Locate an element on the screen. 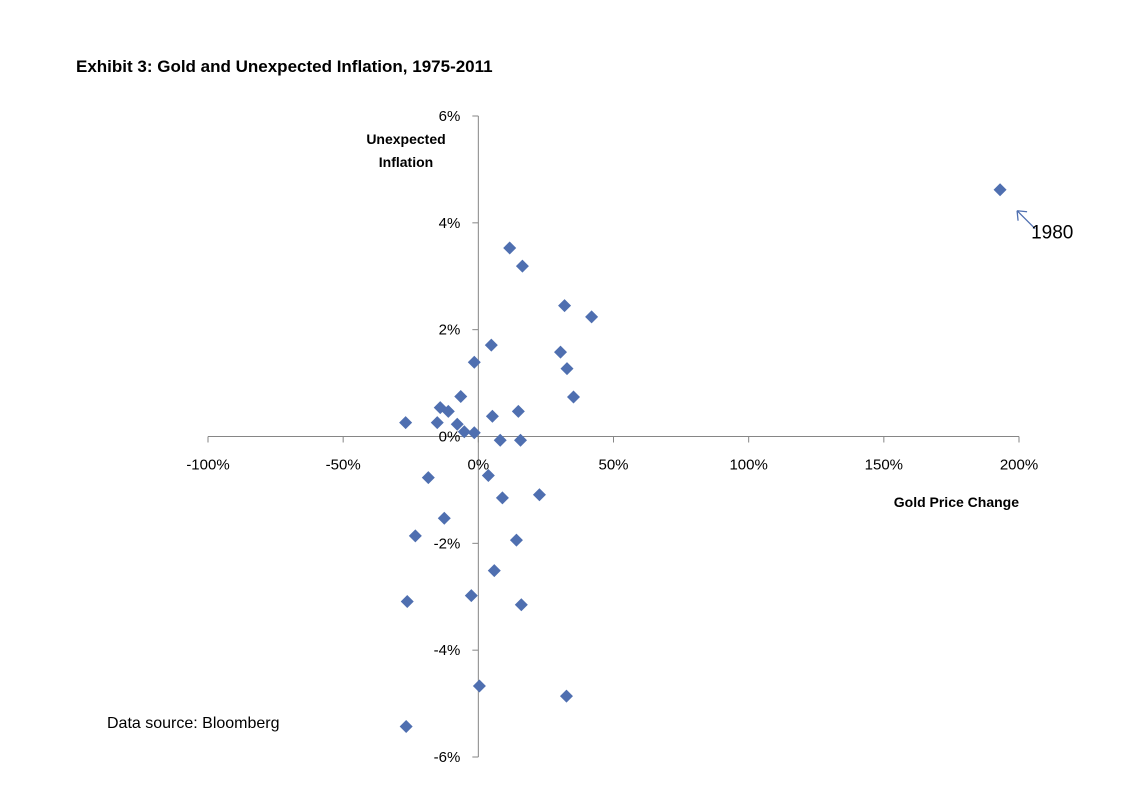 This screenshot has width=1125, height=792. x-tick-label: -50% is located at coordinates (343, 465).